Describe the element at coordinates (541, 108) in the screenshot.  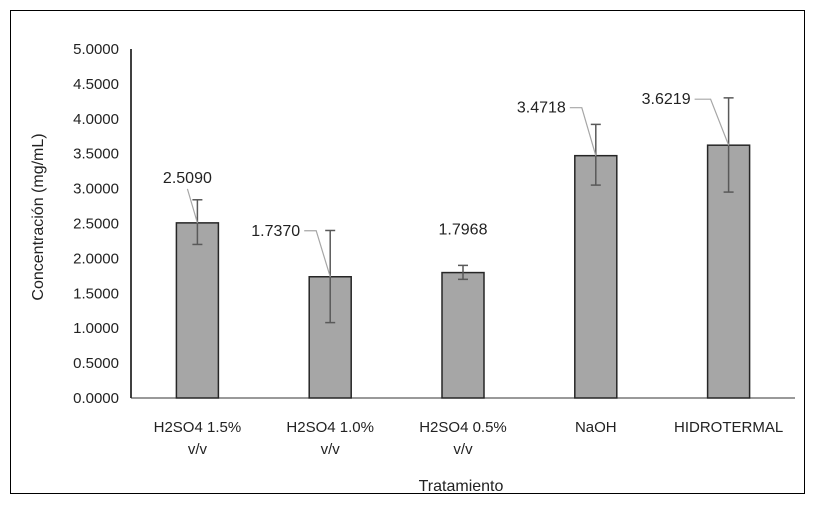
I see `data-label: 3.4718` at that location.